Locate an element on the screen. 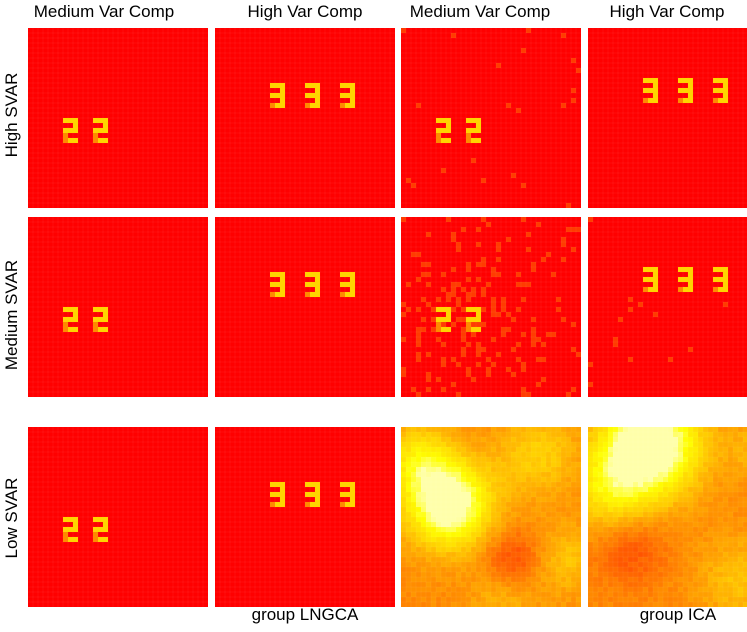 Image resolution: width=747 pixels, height=632 pixels. map-high-svar-lngca-high is located at coordinates (305, 118).